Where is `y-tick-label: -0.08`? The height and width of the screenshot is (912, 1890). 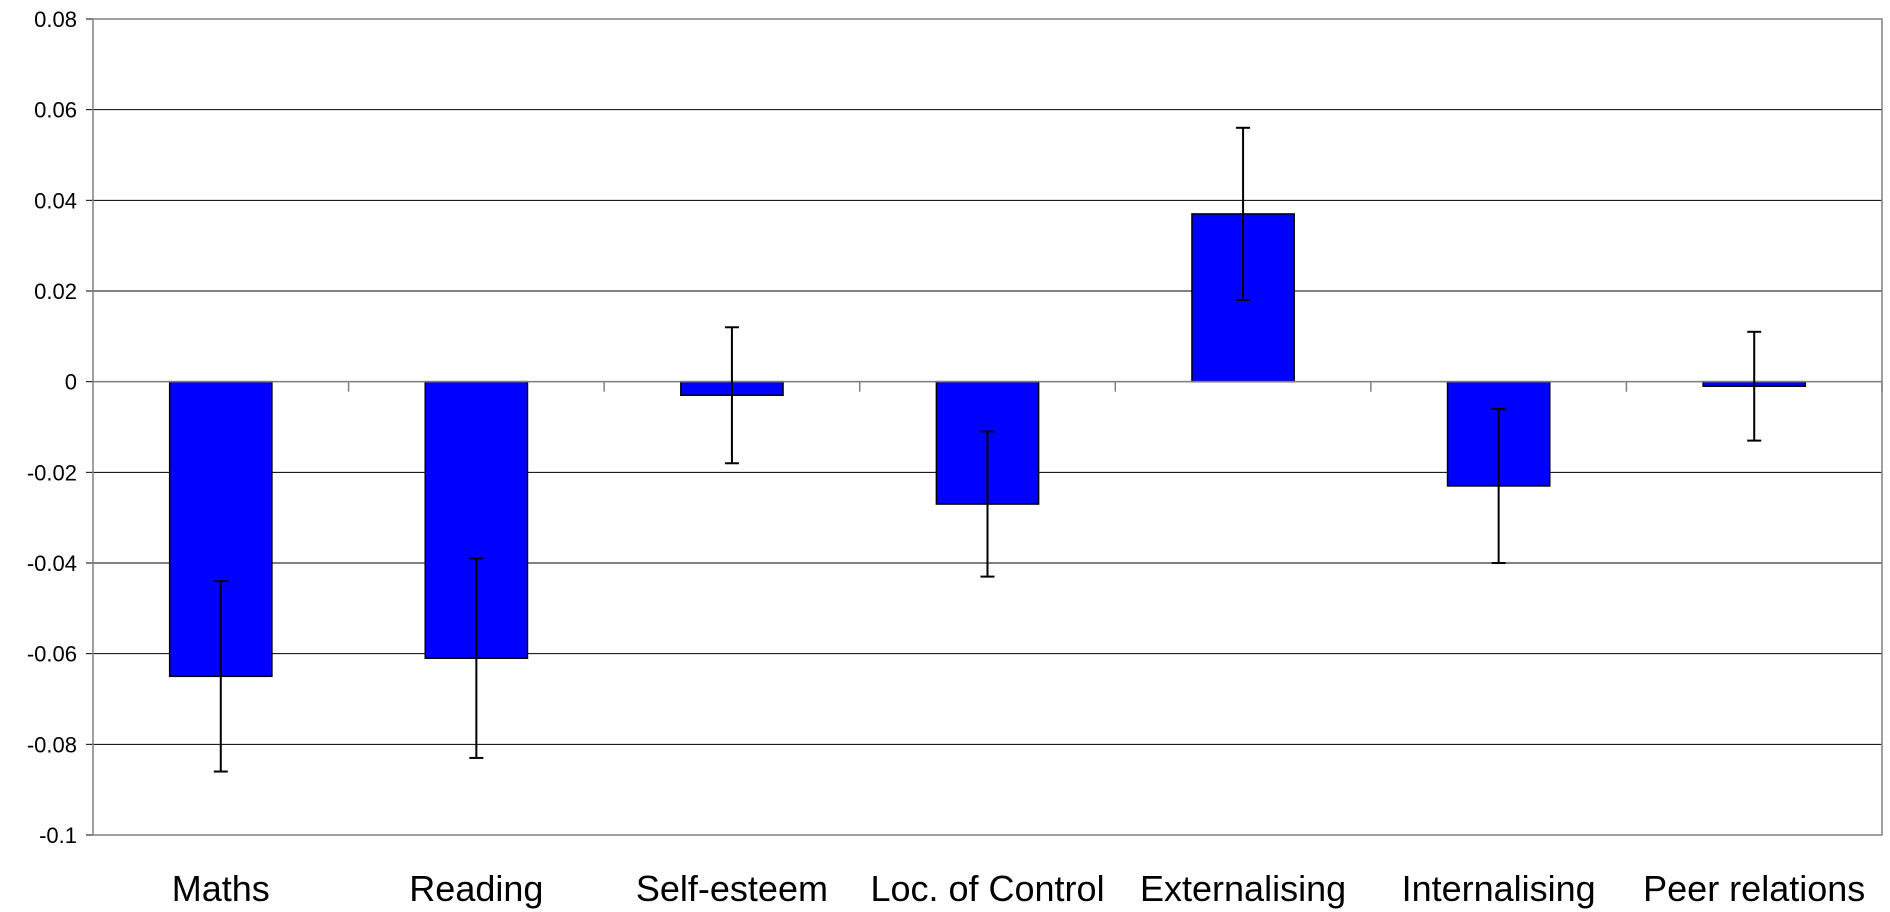 y-tick-label: -0.08 is located at coordinates (52, 744).